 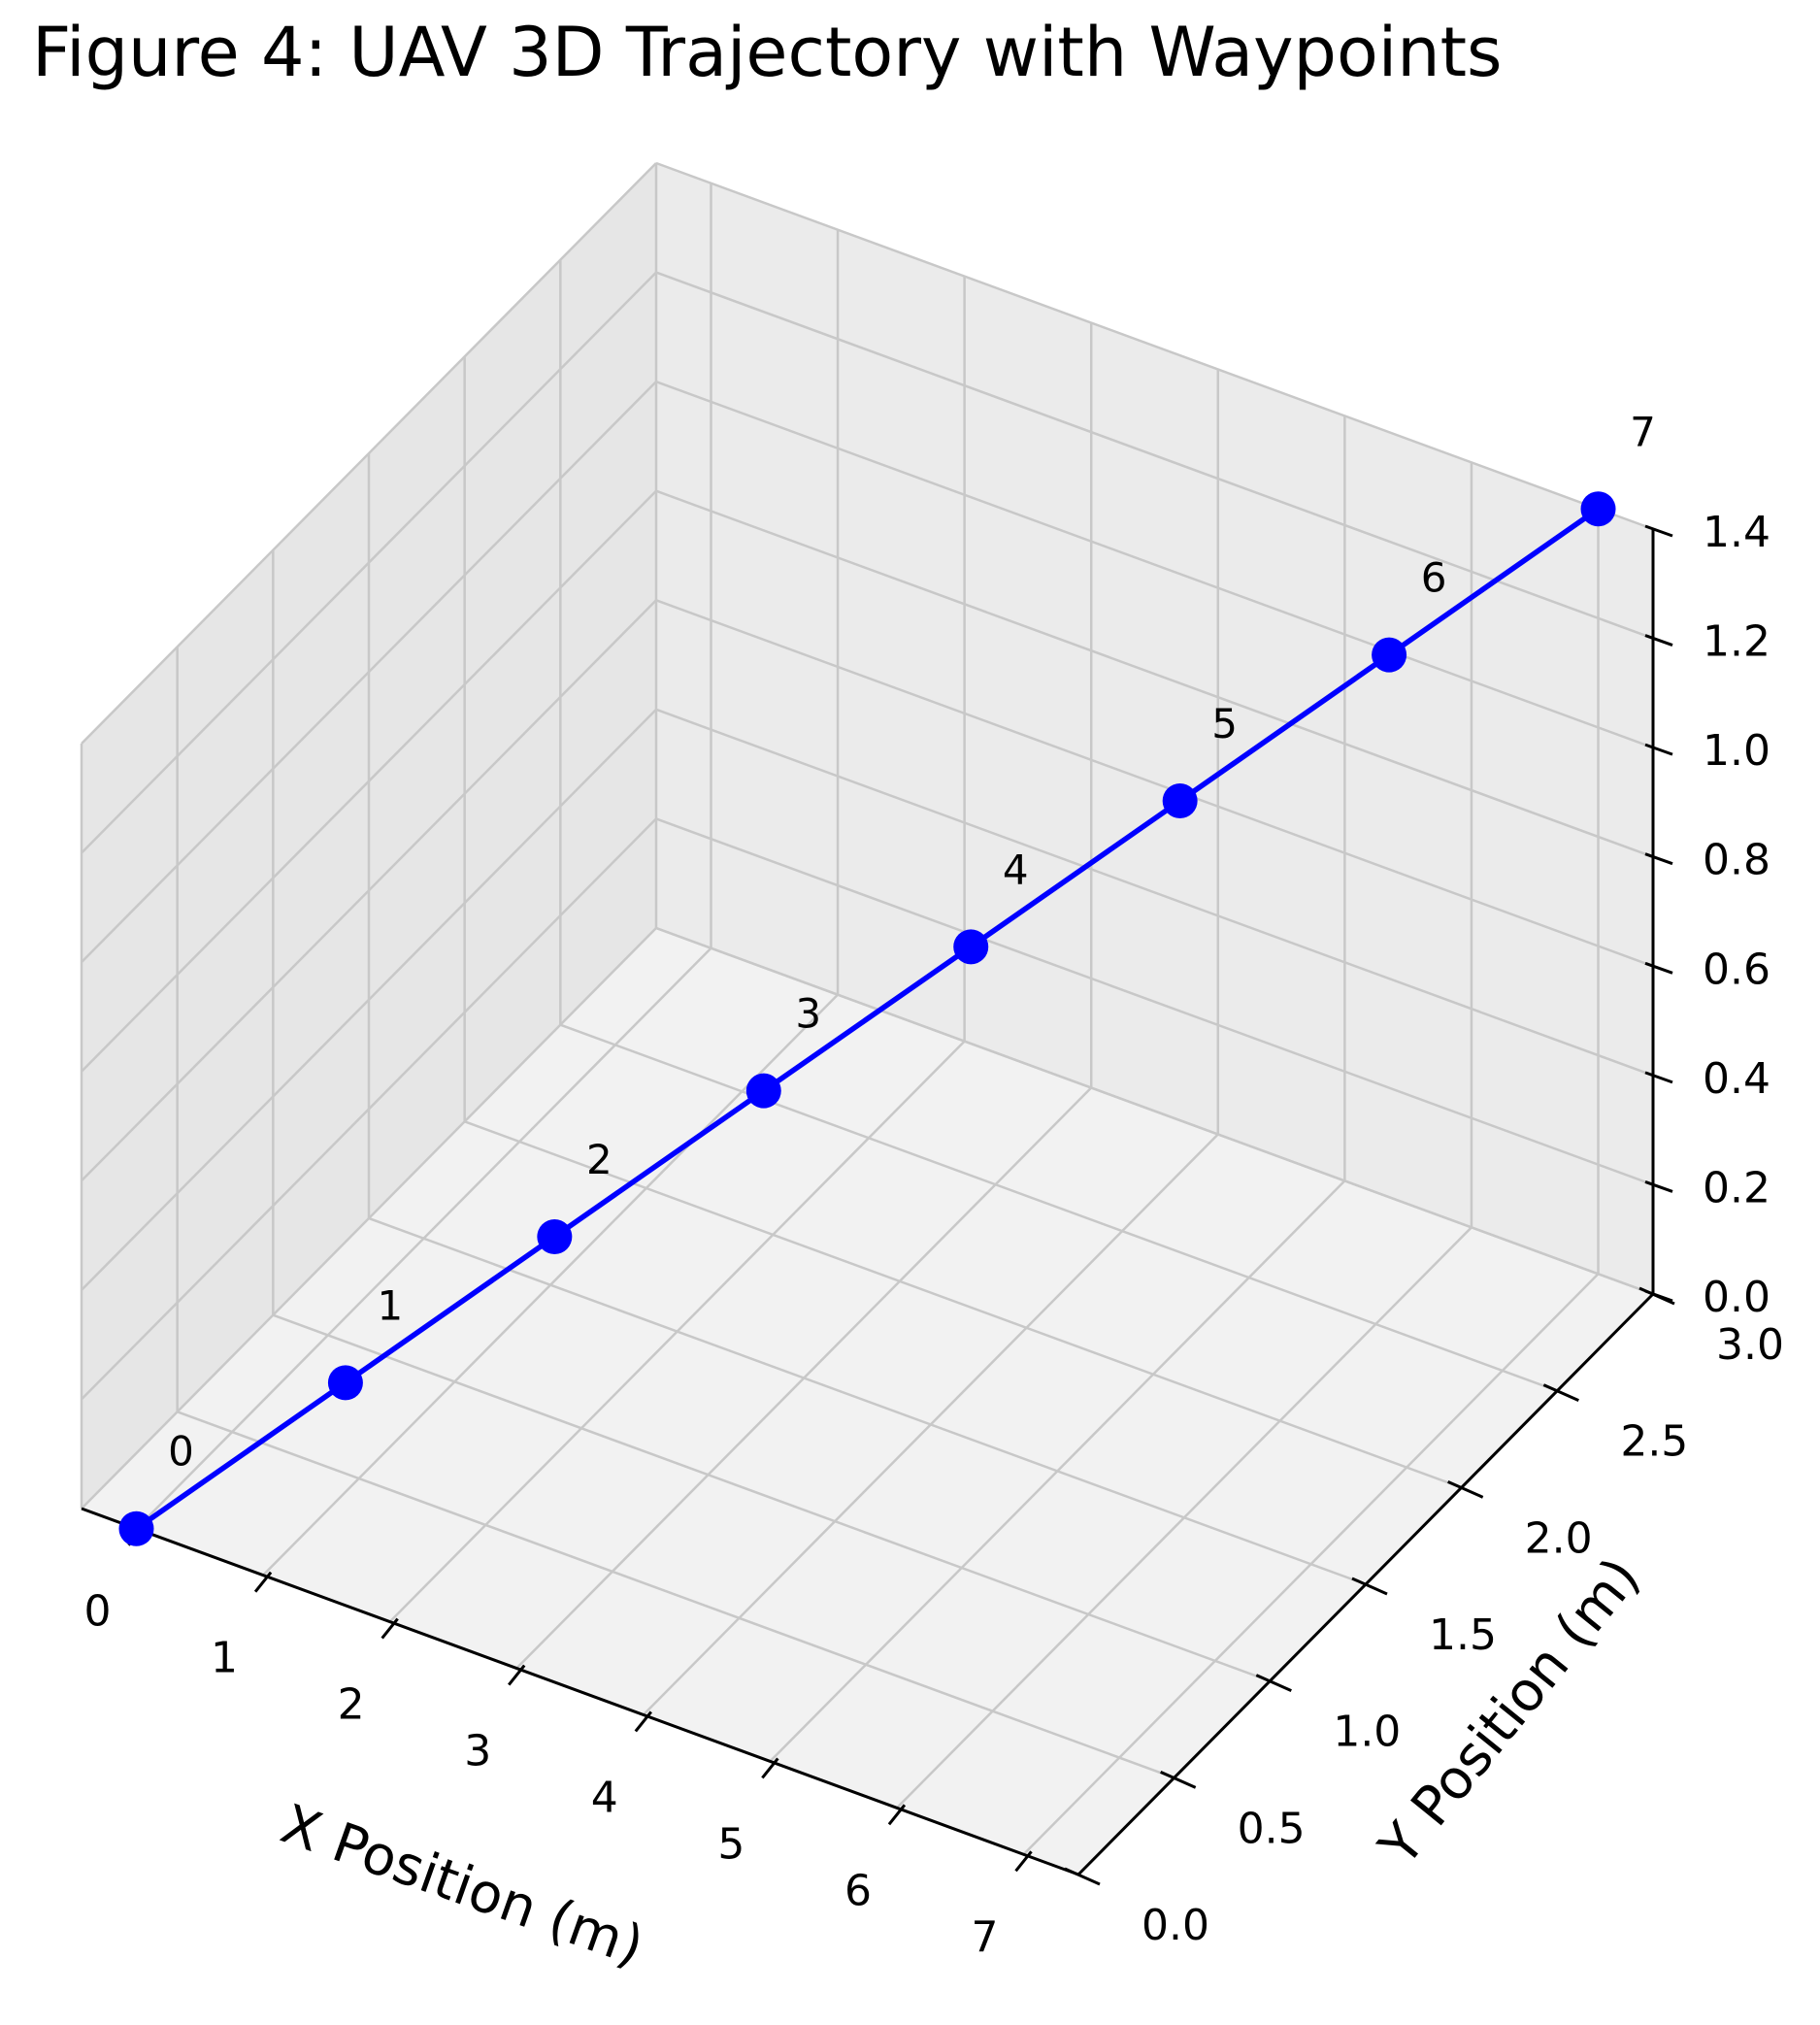 What do you see at coordinates (858, 1890) in the screenshot?
I see `x-tick-label: 6` at bounding box center [858, 1890].